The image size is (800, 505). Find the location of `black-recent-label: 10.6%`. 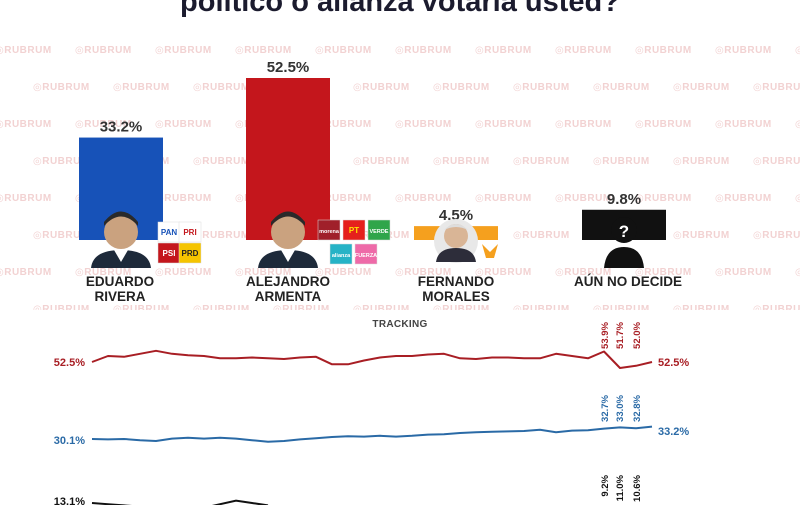

black-recent-label: 10.6% is located at coordinates (637, 487).